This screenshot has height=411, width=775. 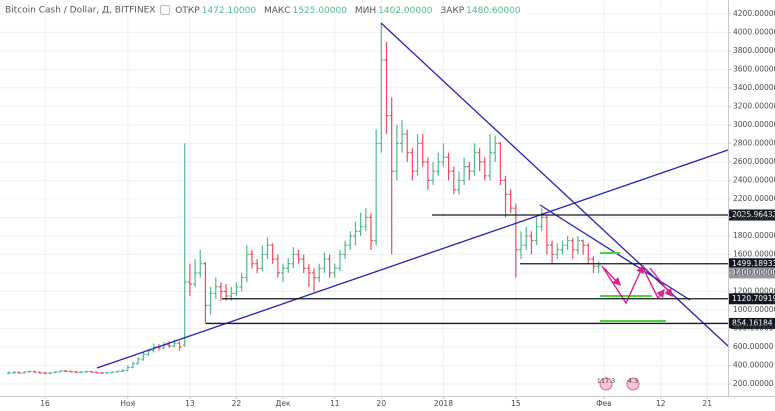 I want to click on x-tick-label: Ноя, so click(x=127, y=403).